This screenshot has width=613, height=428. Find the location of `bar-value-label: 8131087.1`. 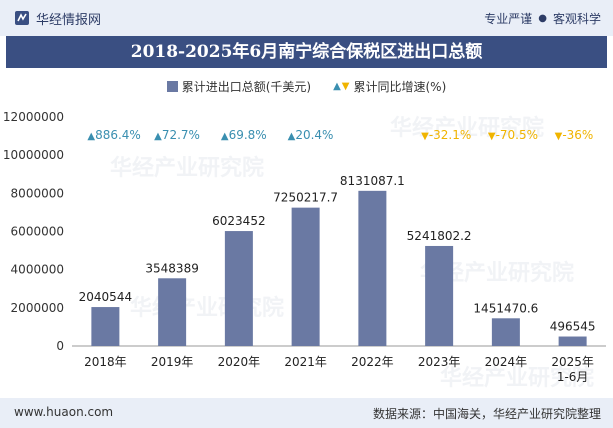

bar-value-label: 8131087.1 is located at coordinates (372, 181).